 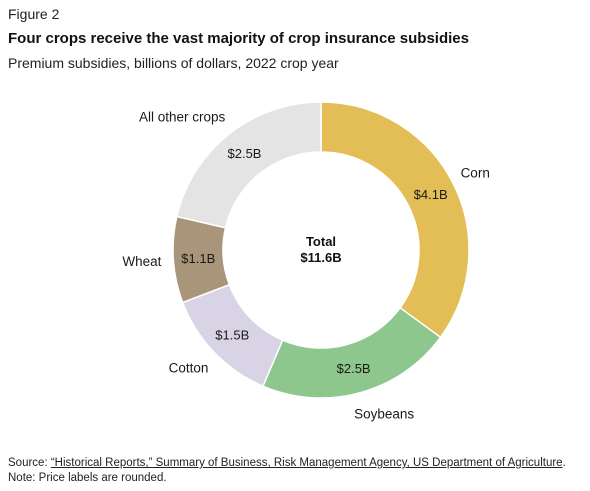 What do you see at coordinates (182, 116) in the screenshot?
I see `category-label-all-other-crops: All other crops` at bounding box center [182, 116].